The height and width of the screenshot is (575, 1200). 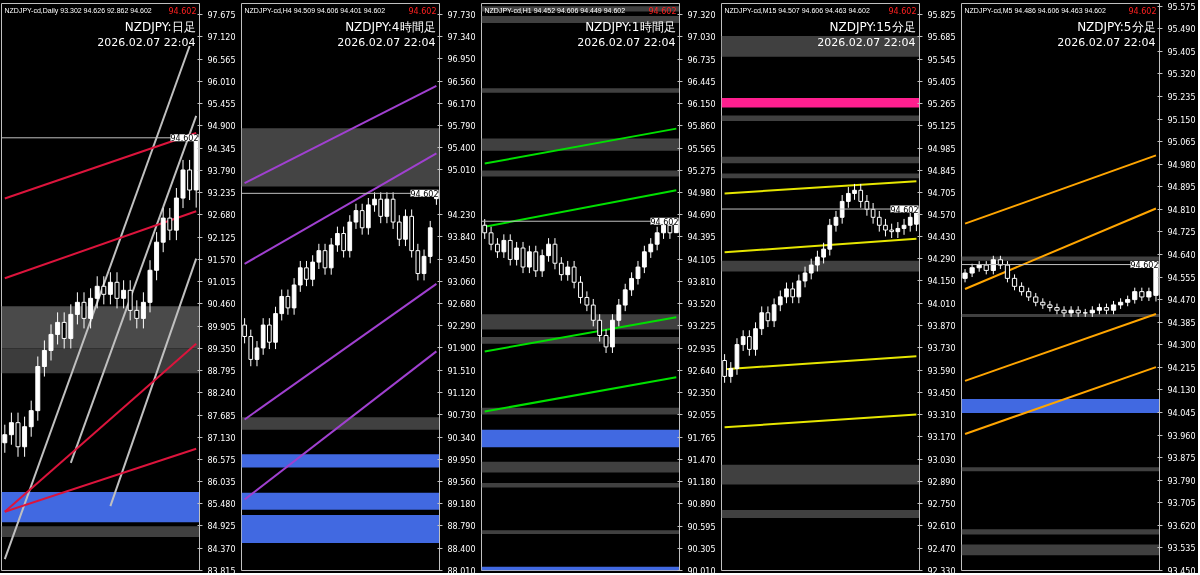 I want to click on y-tick-label: 93.960, so click(x=1181, y=436).